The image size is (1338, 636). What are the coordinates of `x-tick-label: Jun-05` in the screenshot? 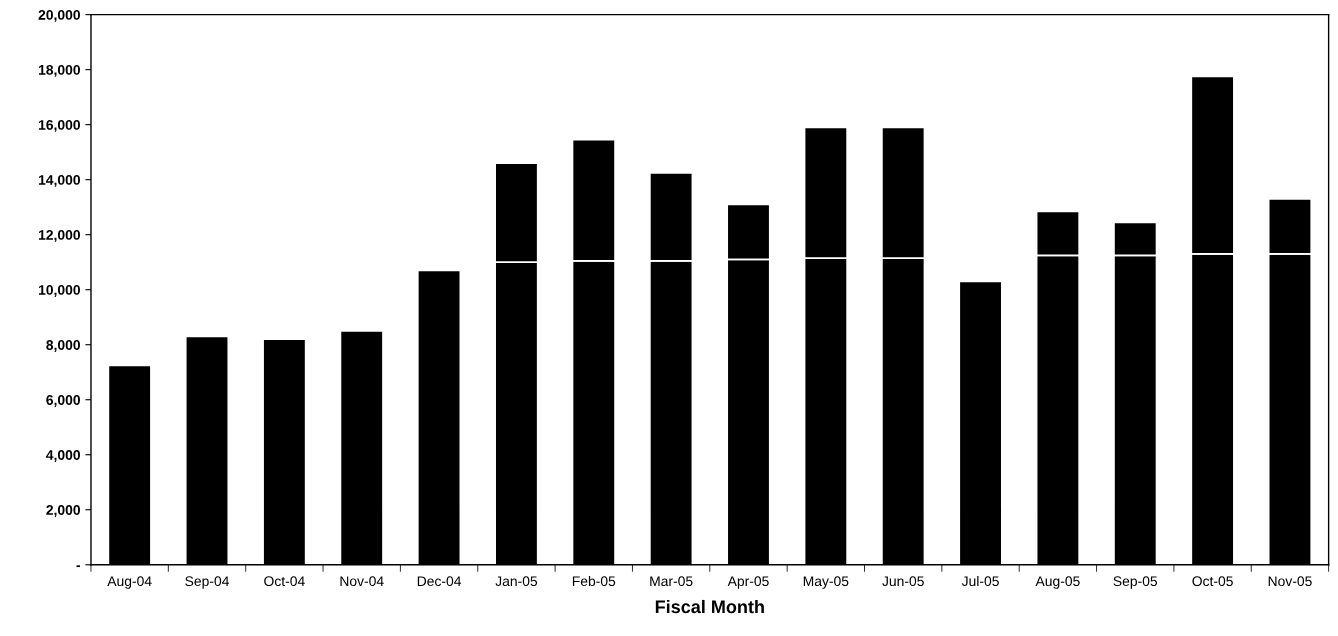 It's located at (903, 581).